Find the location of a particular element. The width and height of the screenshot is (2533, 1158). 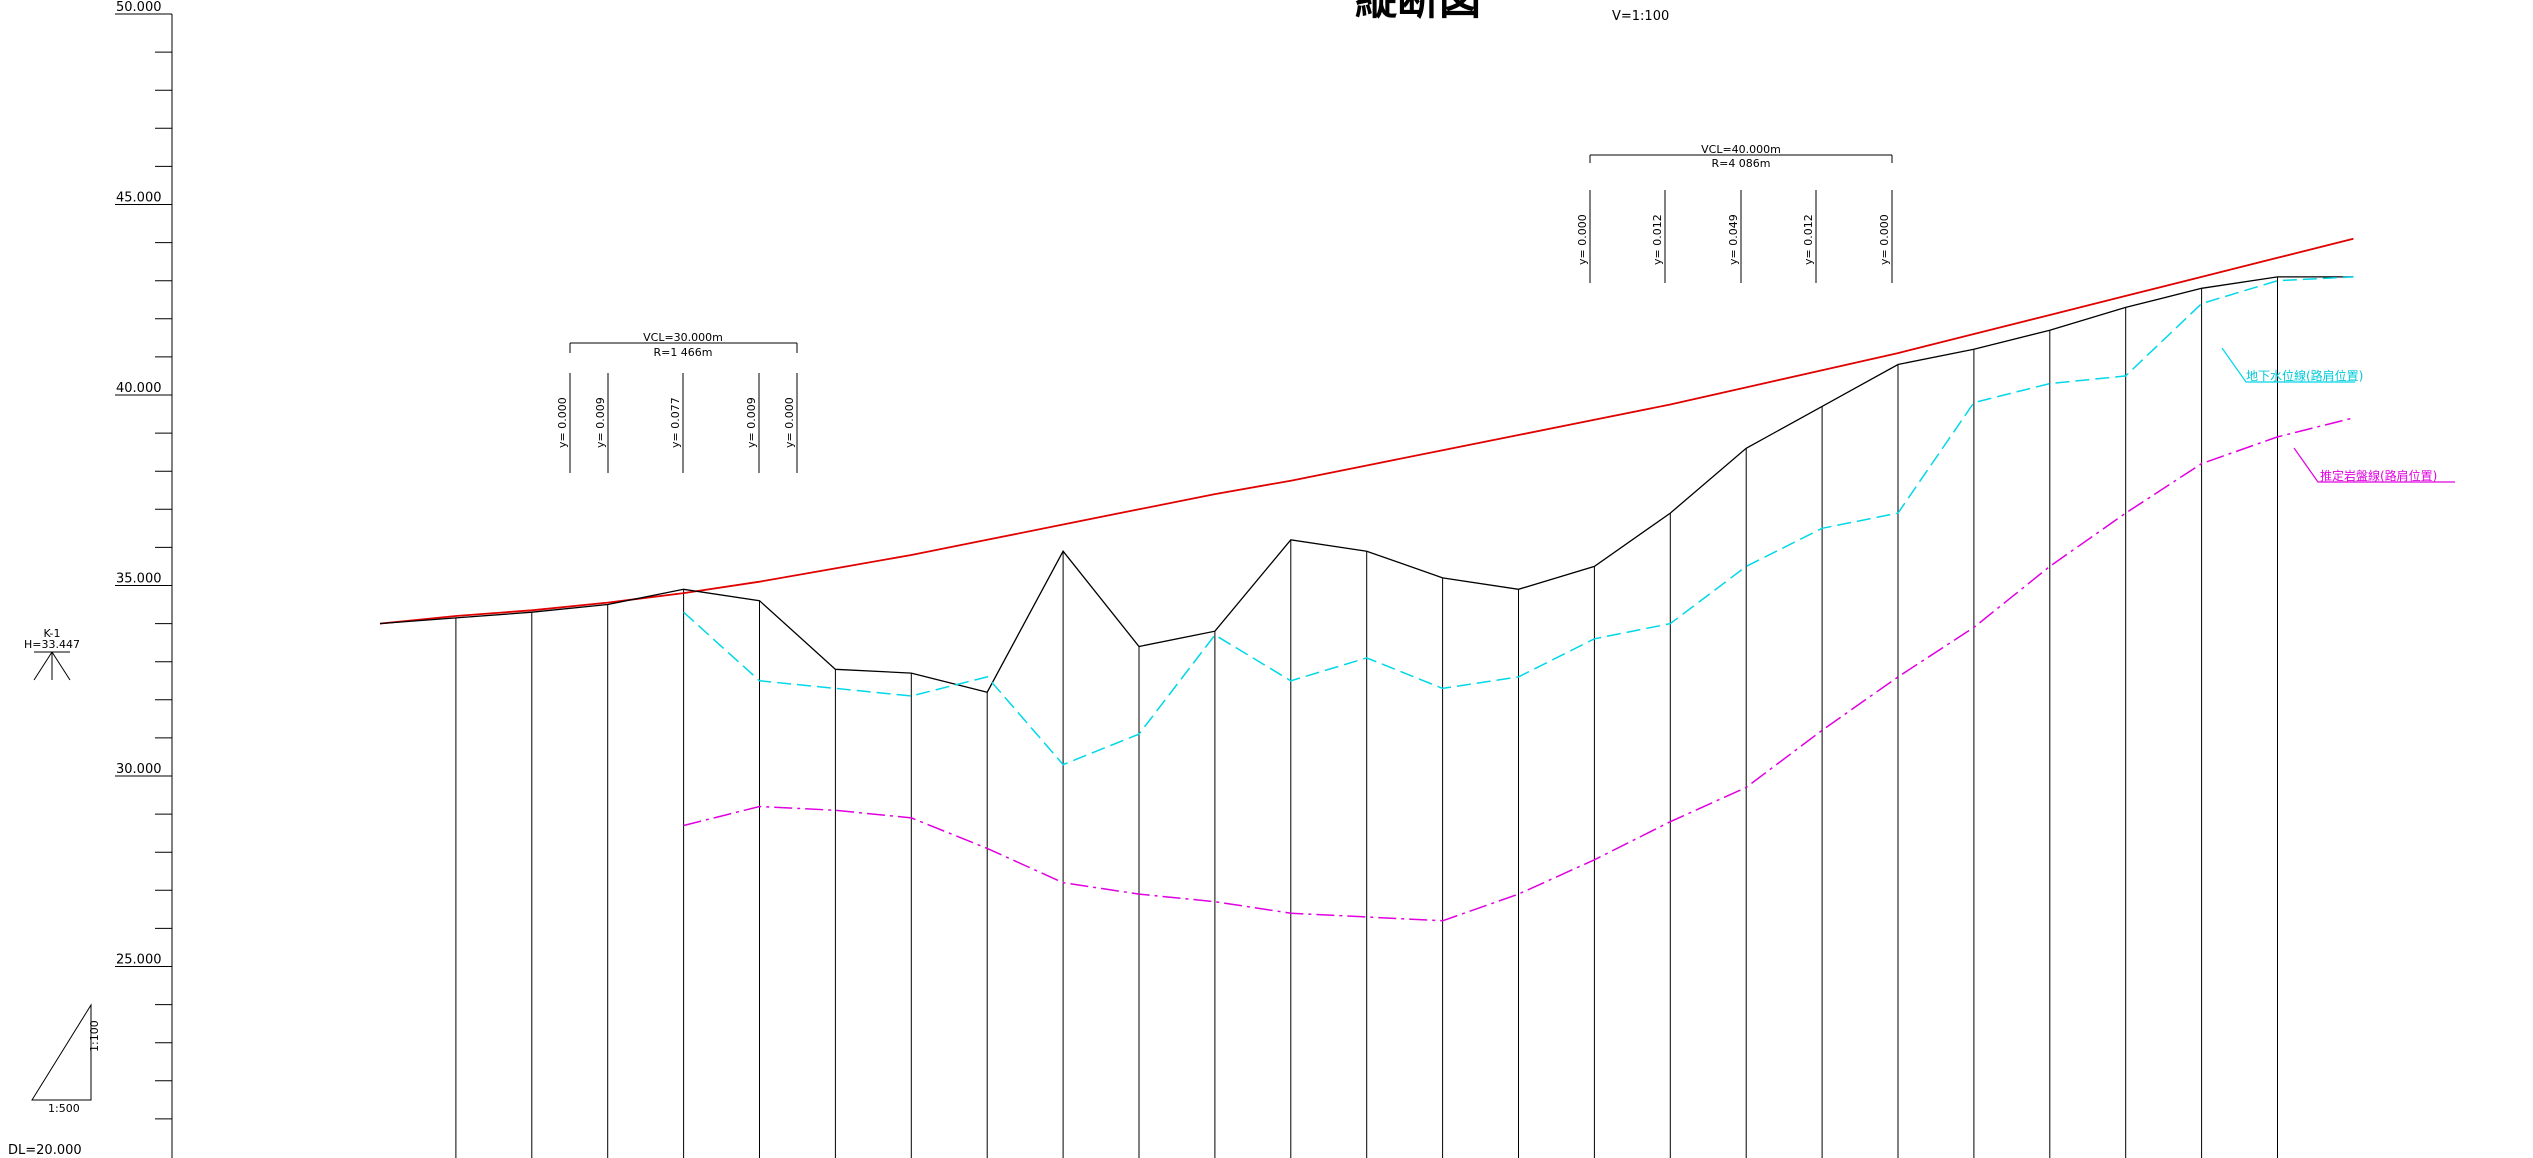

elevation-tick-label: 35.000 is located at coordinates (139, 579).